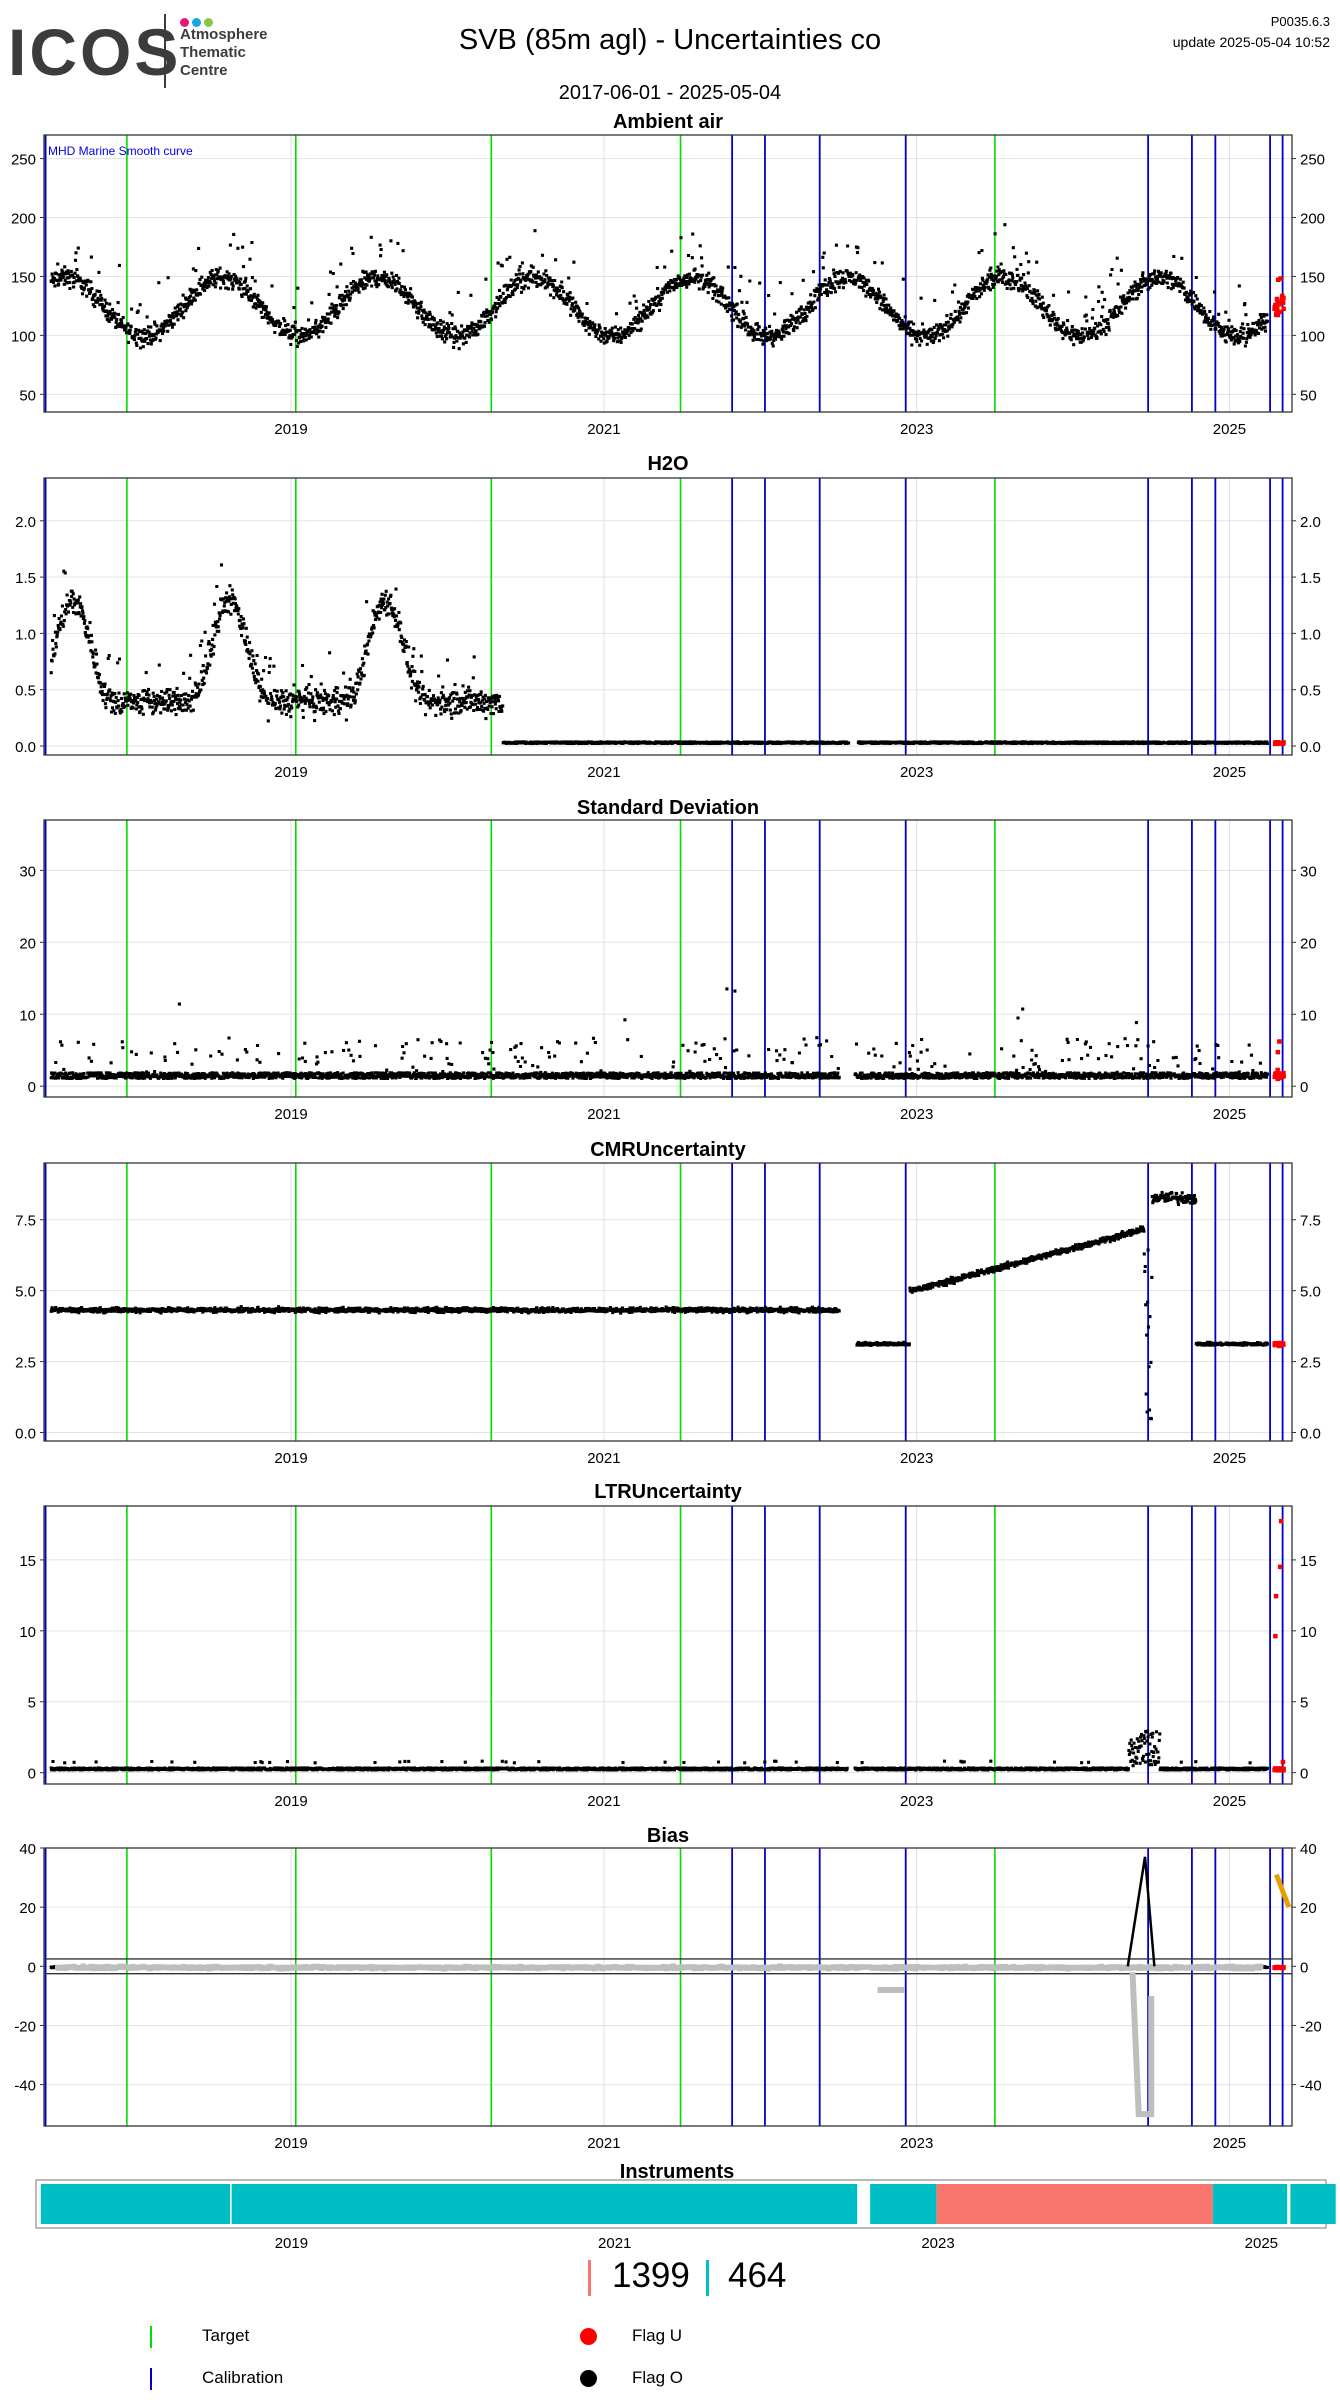  What do you see at coordinates (25, 522) in the screenshot?
I see `y-tick-label: 2.0` at bounding box center [25, 522].